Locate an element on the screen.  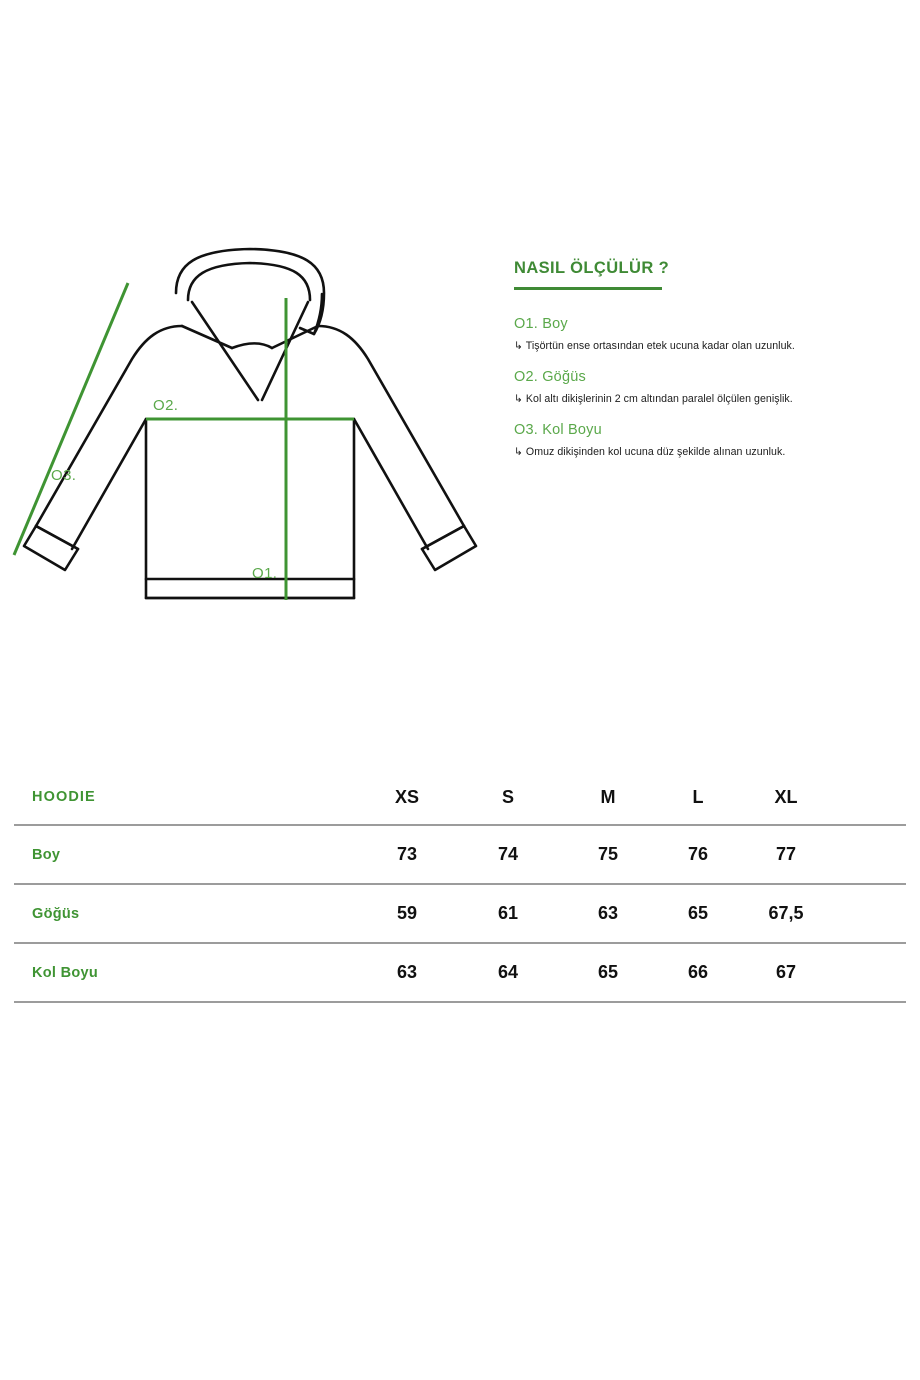
table-row: Göğüs 59 61 63 65 67,5 is located at coordinates (460, 914).